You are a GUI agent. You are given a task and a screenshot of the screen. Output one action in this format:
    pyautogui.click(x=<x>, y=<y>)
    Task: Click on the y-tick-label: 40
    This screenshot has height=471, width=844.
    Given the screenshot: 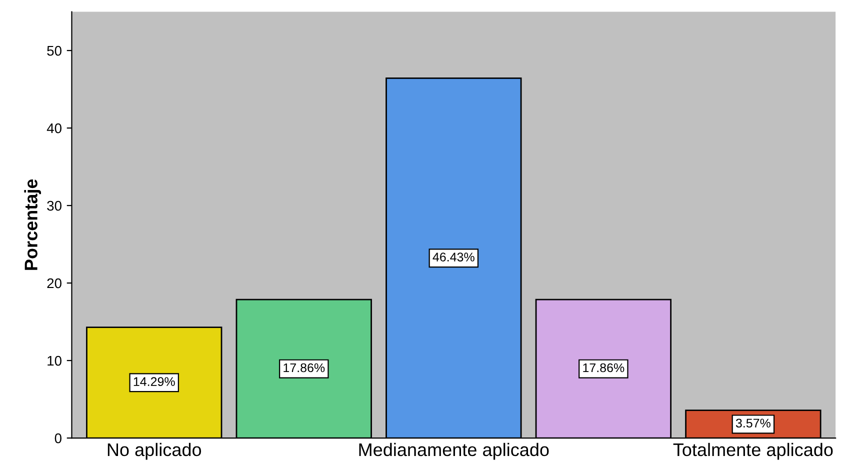 What is the action you would take?
    pyautogui.click(x=54, y=128)
    